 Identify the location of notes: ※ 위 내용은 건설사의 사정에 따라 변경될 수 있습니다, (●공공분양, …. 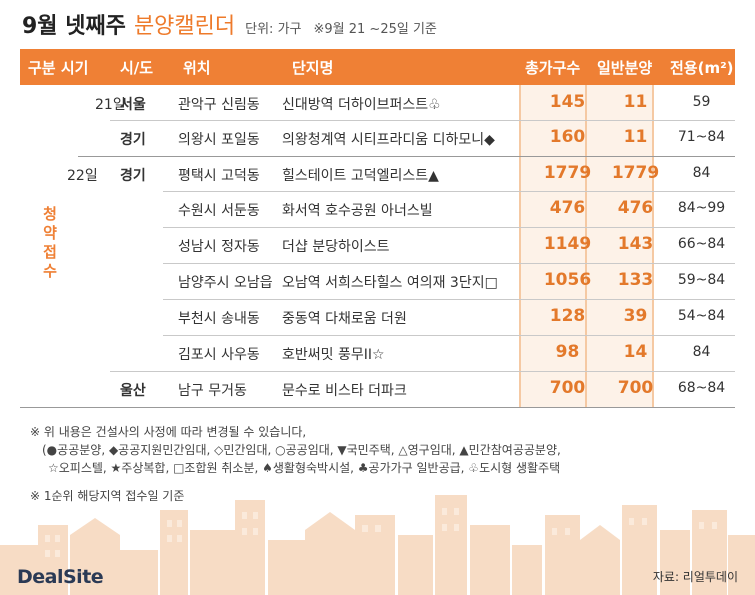
(295, 464).